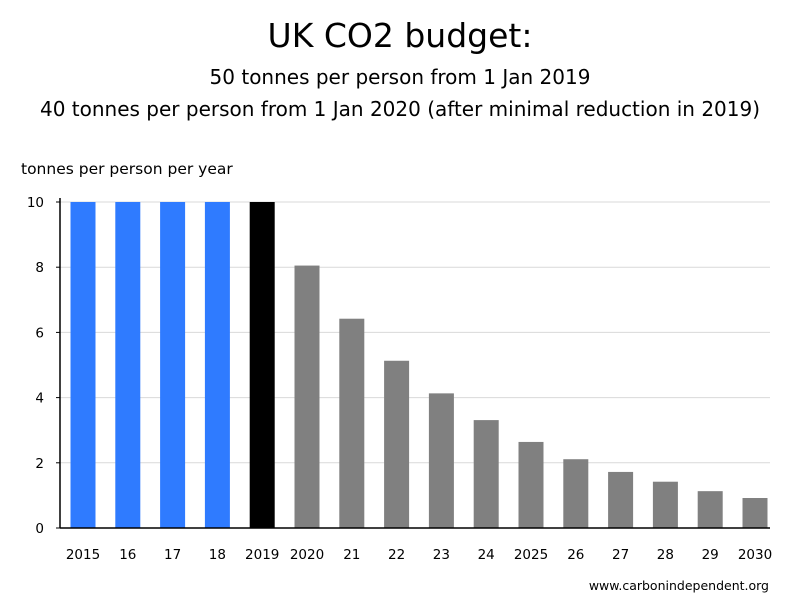  What do you see at coordinates (678, 585) in the screenshot?
I see `source-credit: www.carbonindependent.org` at bounding box center [678, 585].